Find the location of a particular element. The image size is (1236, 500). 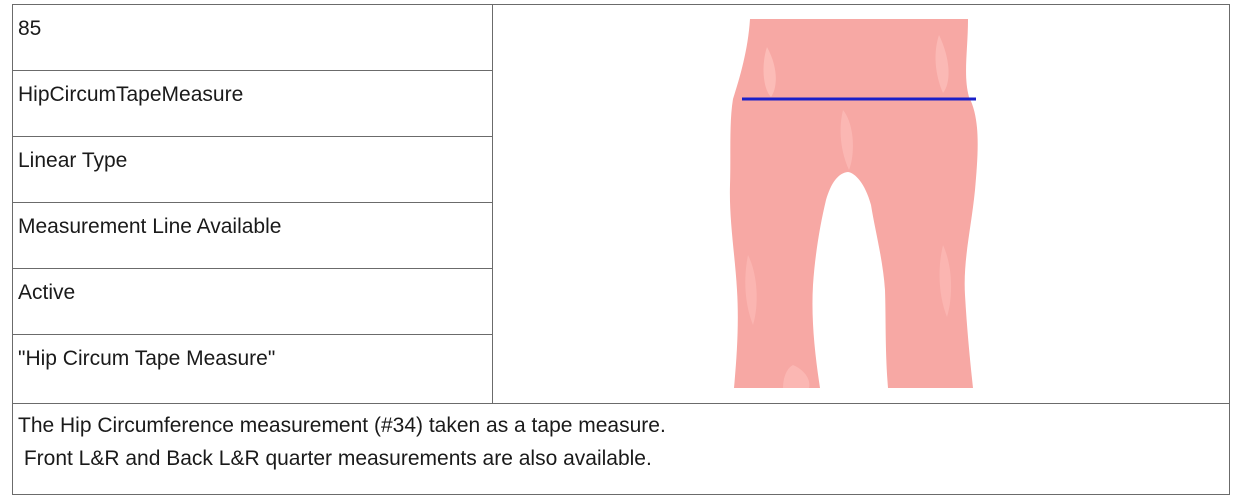

measurement-line-cell: Measurement Line Available is located at coordinates (252, 236).